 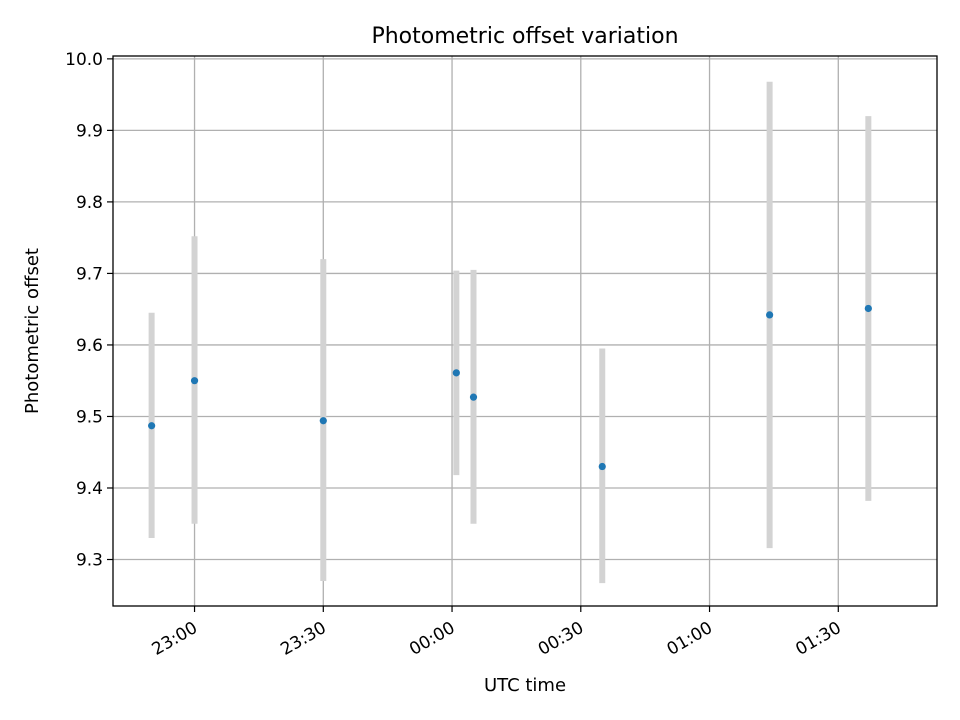 I want to click on y-tick-label: 9.3, so click(x=89, y=561).